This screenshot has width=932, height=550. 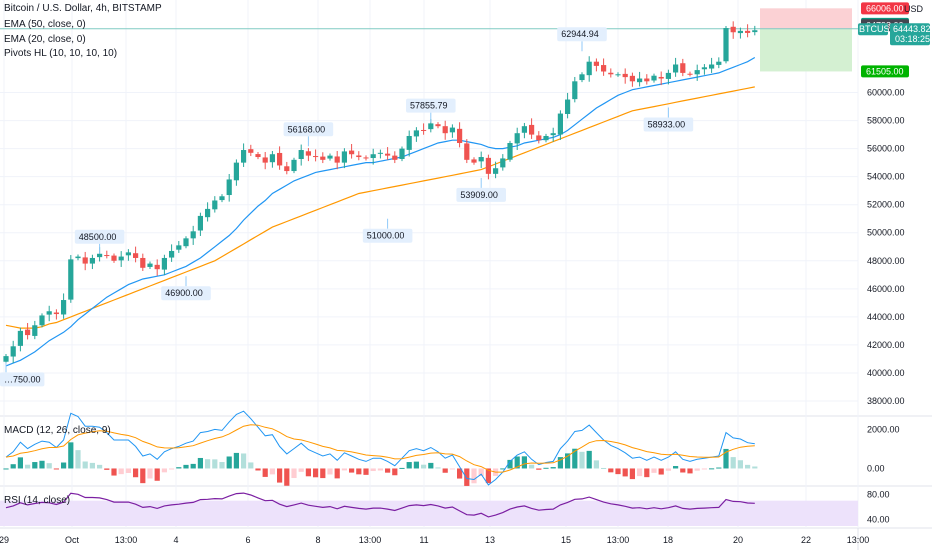 What do you see at coordinates (175, 540) in the screenshot?
I see `x-tick-label: 4` at bounding box center [175, 540].